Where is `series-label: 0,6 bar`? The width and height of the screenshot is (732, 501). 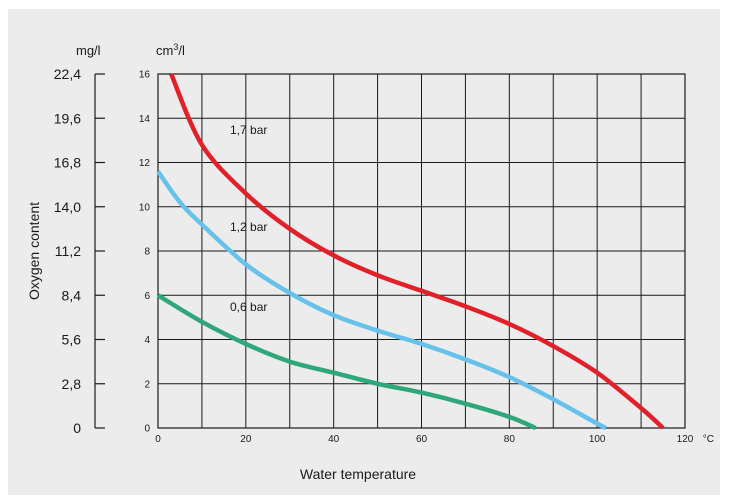 series-label: 0,6 bar is located at coordinates (248, 307).